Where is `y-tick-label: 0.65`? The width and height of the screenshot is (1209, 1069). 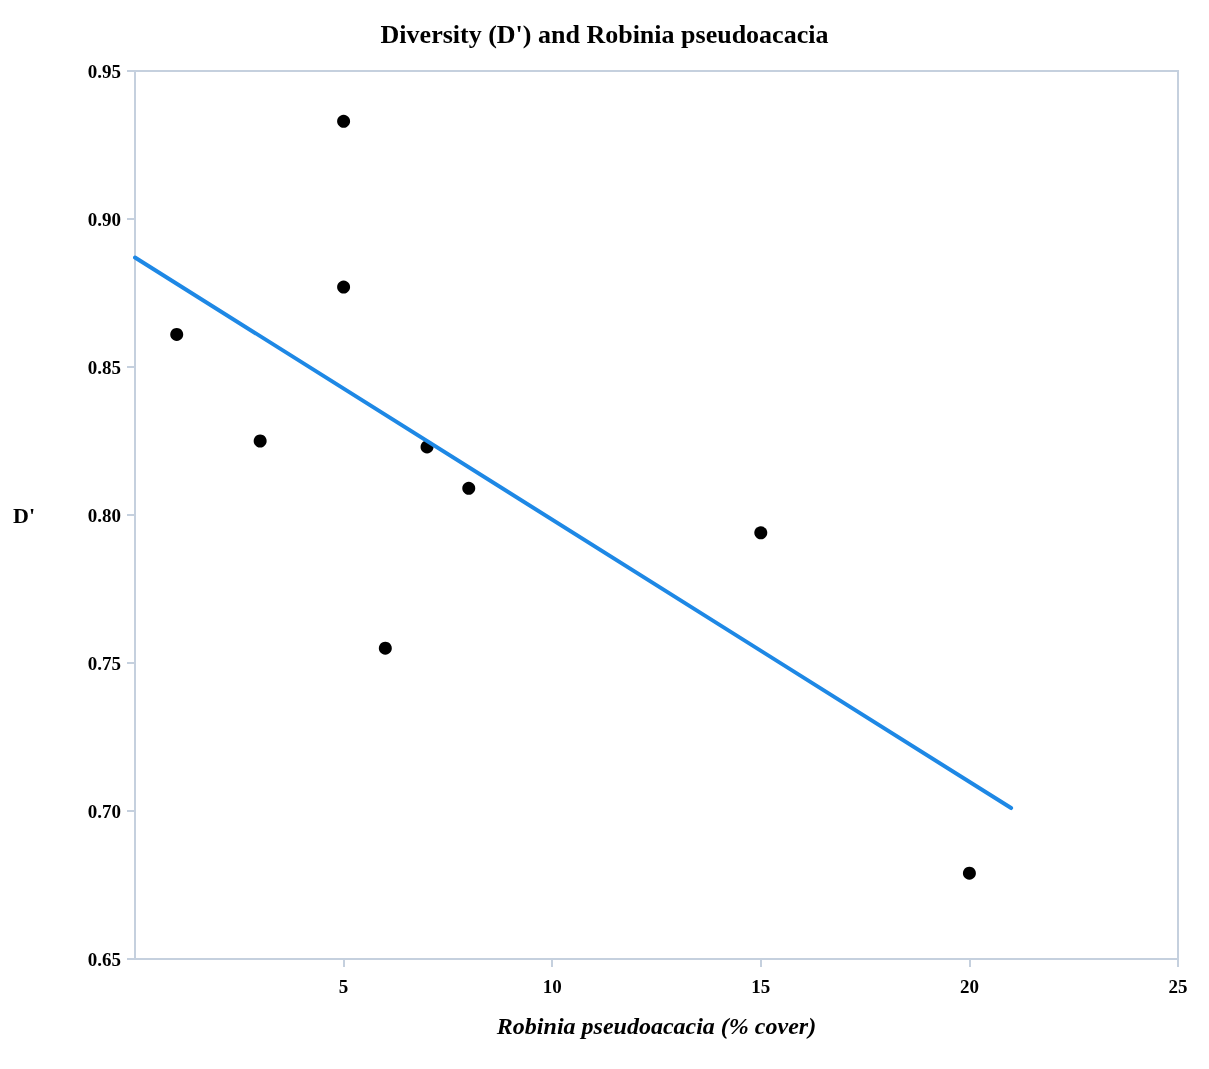 y-tick-label: 0.65 is located at coordinates (104, 959).